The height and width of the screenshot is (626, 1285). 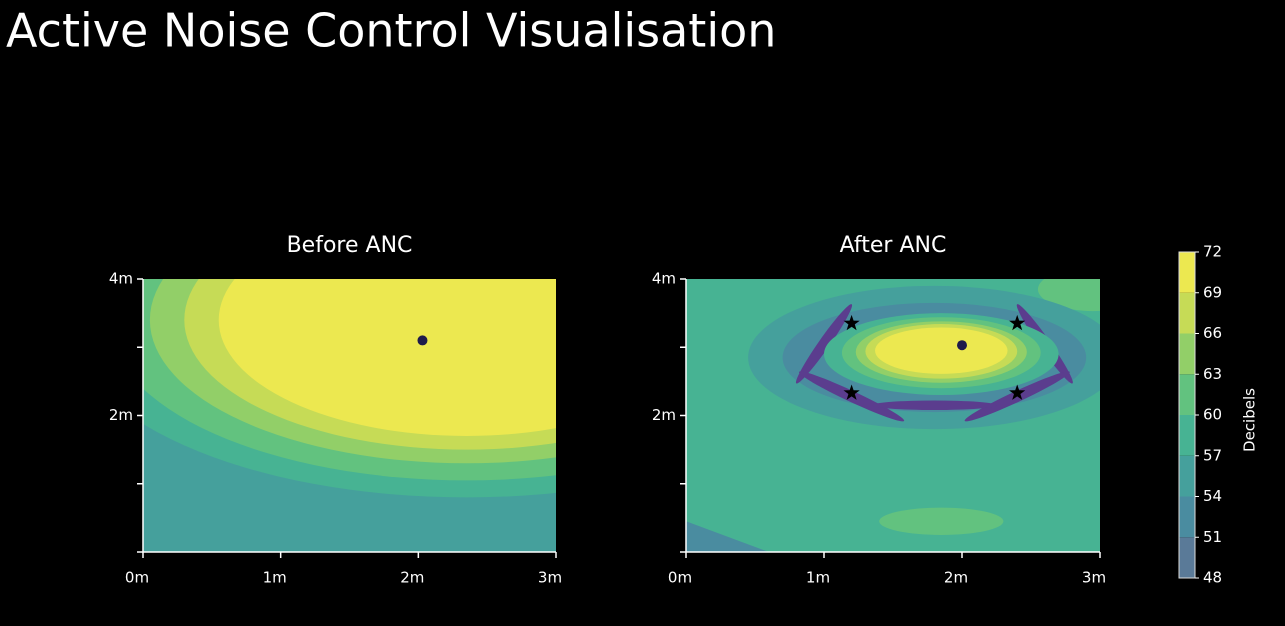 What do you see at coordinates (1212, 415) in the screenshot?
I see `colorbar-tick-label: 60` at bounding box center [1212, 415].